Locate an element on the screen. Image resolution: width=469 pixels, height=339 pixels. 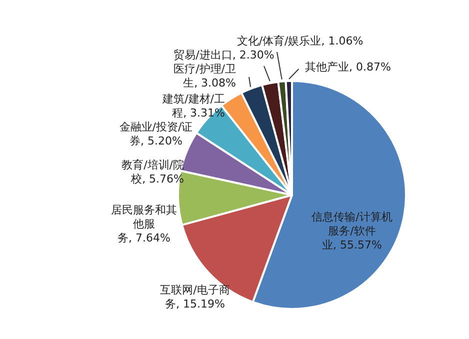
slice-label: 文化/体育/娱乐业, 1.06% is located at coordinates (300, 41).